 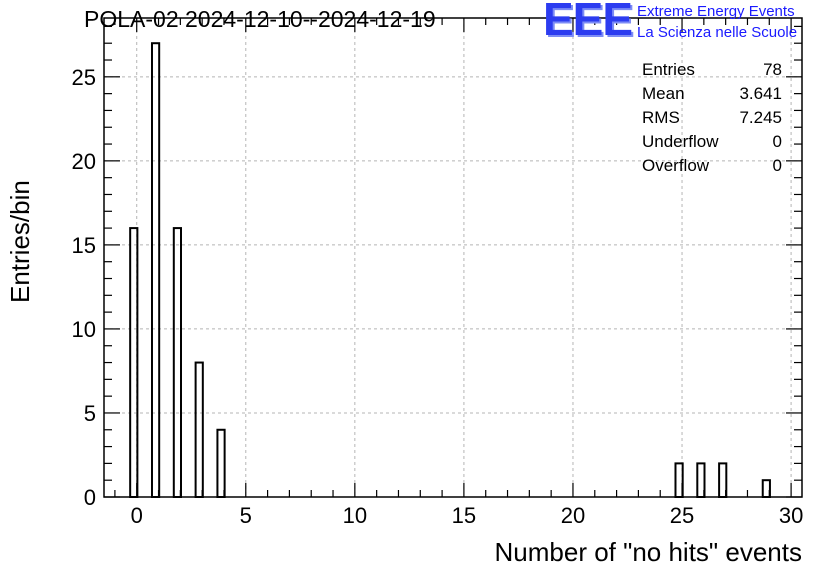 What do you see at coordinates (648, 552) in the screenshot?
I see `x-axis-label: Number of "no hits" events` at bounding box center [648, 552].